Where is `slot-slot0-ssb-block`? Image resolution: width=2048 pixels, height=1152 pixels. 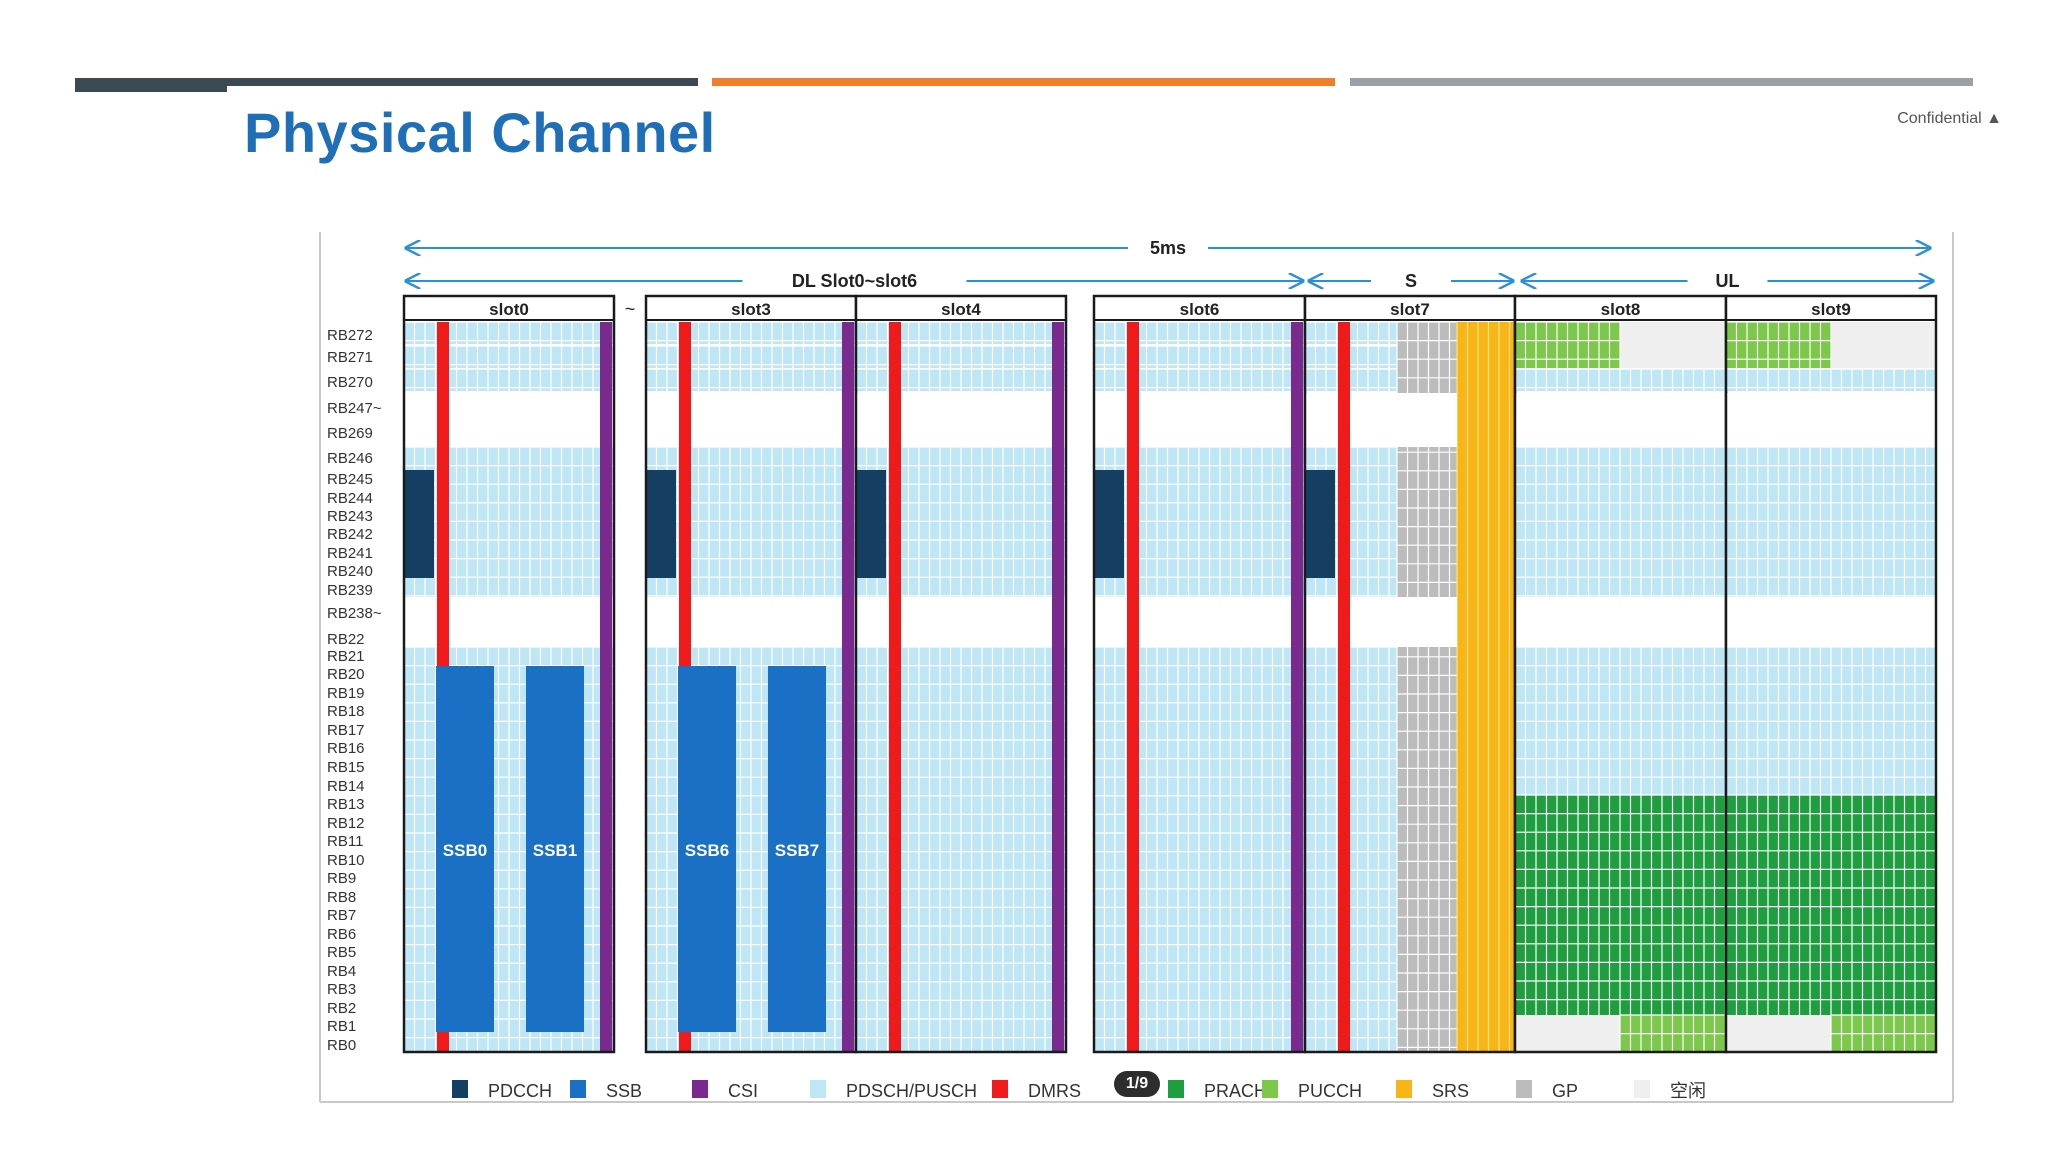 slot-slot0-ssb-block is located at coordinates (555, 849).